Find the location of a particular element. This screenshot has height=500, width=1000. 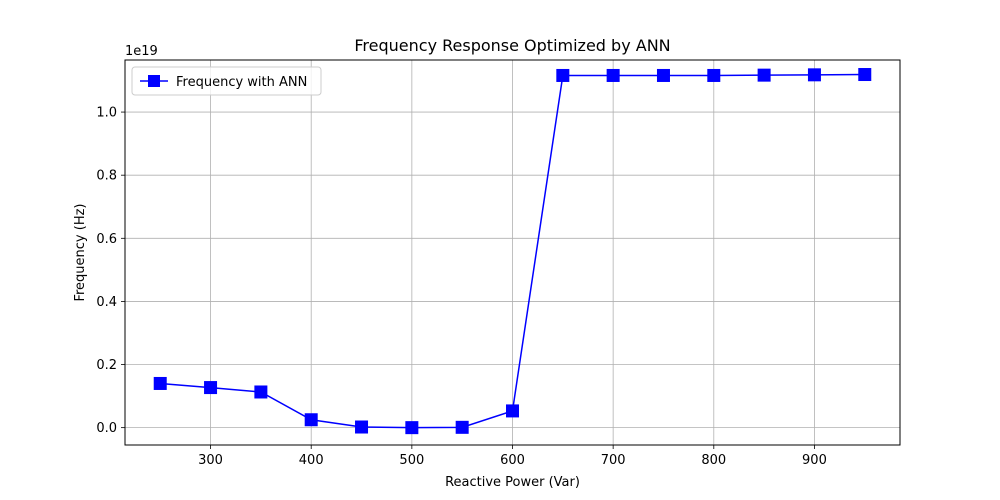

legend: Frequency with ANN is located at coordinates (226, 81).